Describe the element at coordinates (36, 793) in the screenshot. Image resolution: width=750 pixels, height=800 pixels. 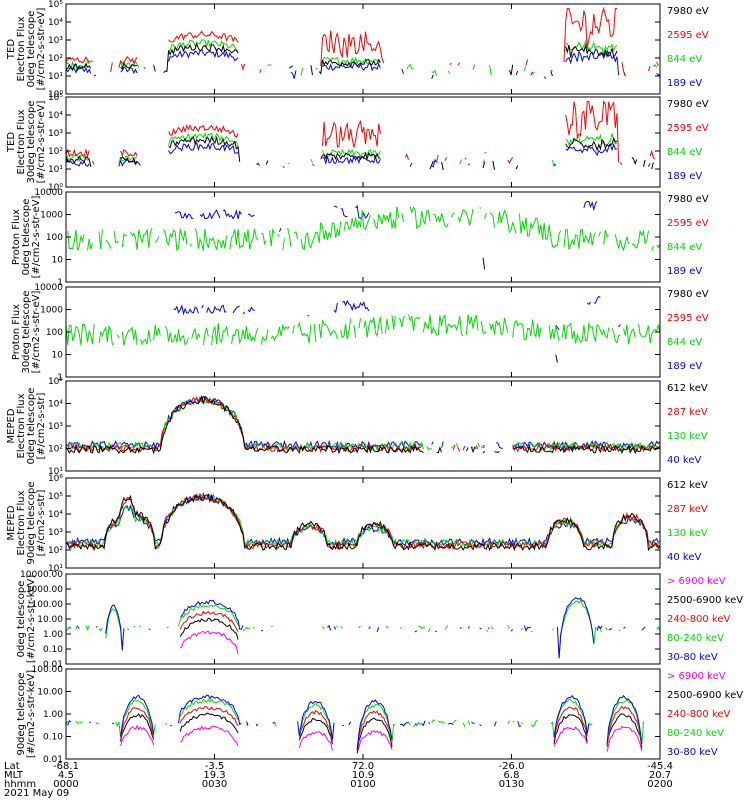
I see `date-label: 2021 May 09` at that location.